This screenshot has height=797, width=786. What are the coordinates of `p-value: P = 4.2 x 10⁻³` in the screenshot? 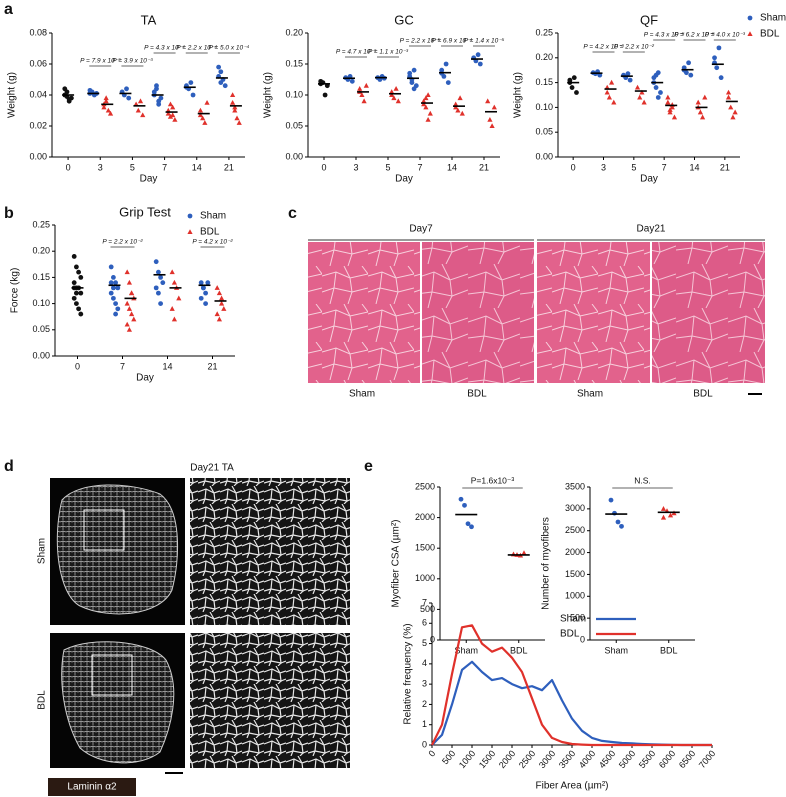 It's located at (603, 47).